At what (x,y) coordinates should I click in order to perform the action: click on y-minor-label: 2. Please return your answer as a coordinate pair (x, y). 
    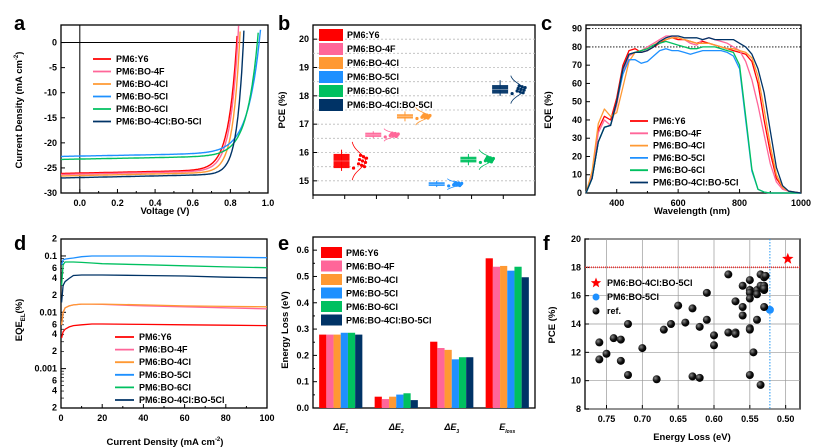
    Looking at the image, I should click on (54, 408).